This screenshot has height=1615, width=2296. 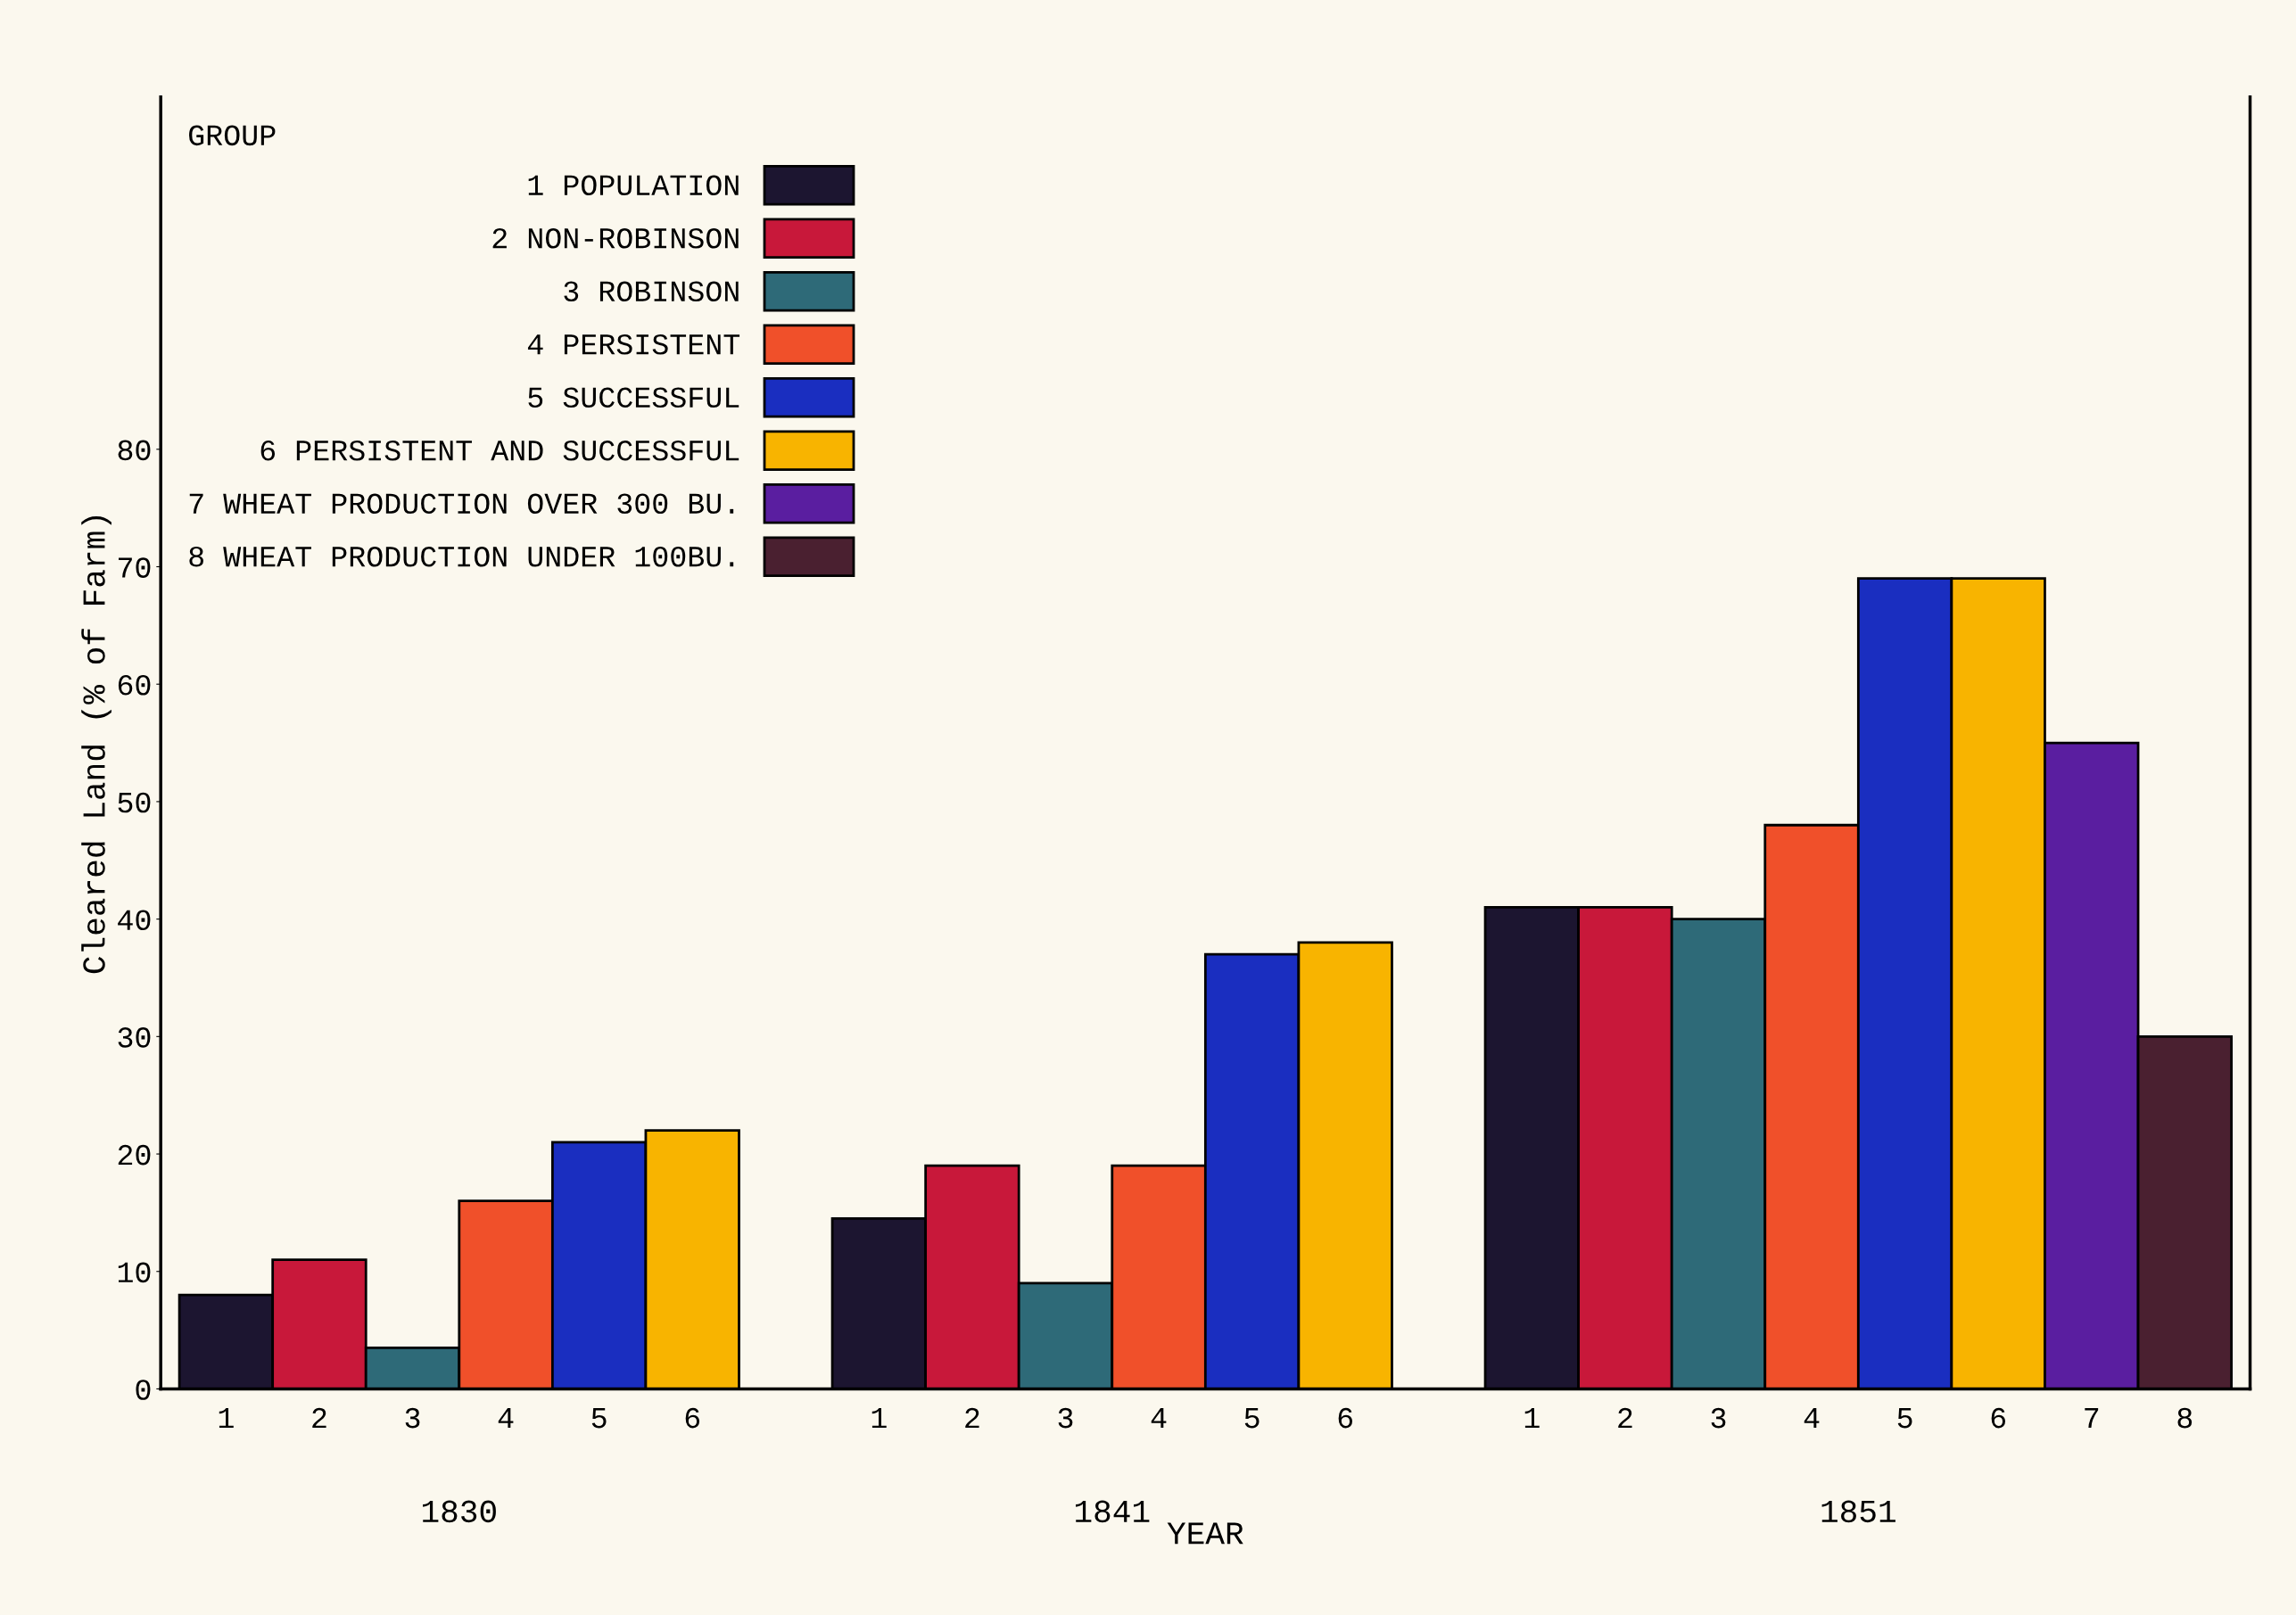 I want to click on legend-label: 1 POPULATION, so click(x=633, y=186).